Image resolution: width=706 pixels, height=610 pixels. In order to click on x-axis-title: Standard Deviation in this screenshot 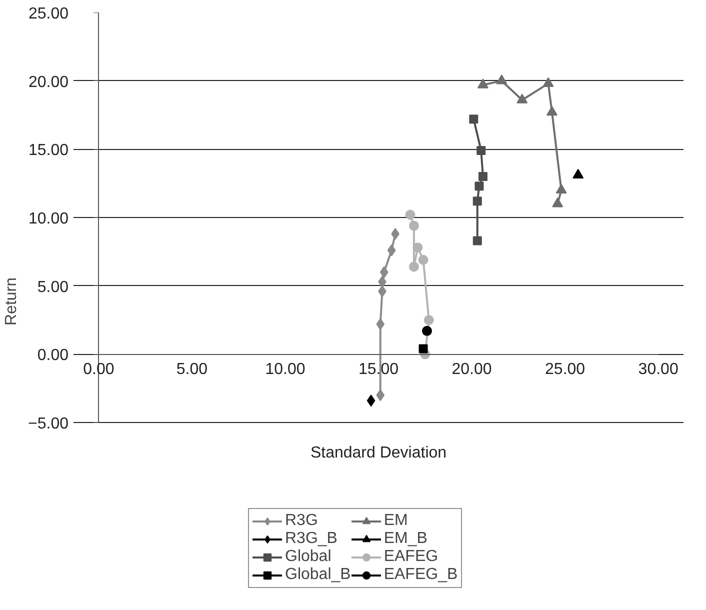, I will do `click(378, 453)`.